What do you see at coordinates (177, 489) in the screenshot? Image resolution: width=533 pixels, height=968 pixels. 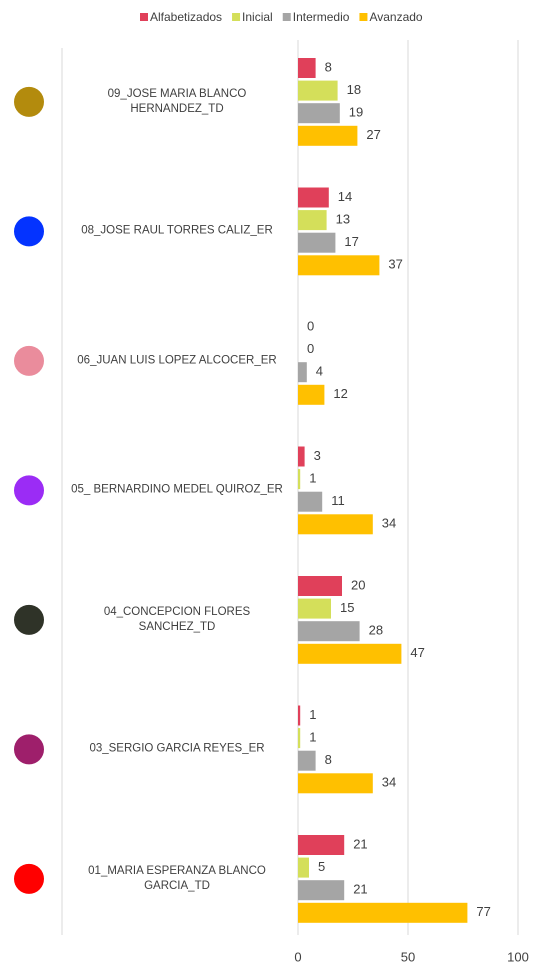 I see `category-label: 05_ BERNARDINO MEDEL QUIROZ_ER` at bounding box center [177, 489].